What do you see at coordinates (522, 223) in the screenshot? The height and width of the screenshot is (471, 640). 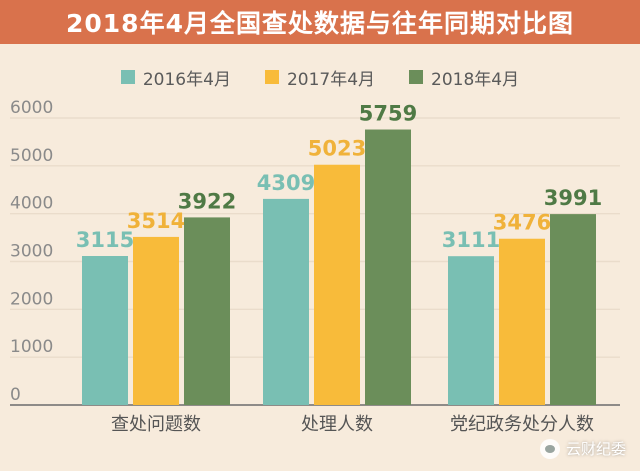 I see `data-label: 3476` at bounding box center [522, 223].